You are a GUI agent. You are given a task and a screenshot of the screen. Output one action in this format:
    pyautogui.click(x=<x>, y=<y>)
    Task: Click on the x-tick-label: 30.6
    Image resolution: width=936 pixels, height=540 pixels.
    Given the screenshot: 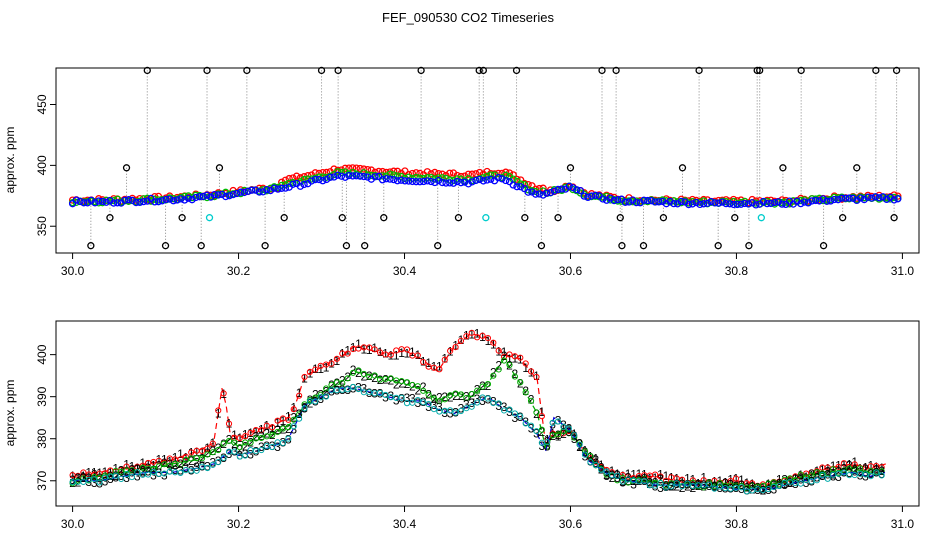 What is the action you would take?
    pyautogui.click(x=571, y=524)
    